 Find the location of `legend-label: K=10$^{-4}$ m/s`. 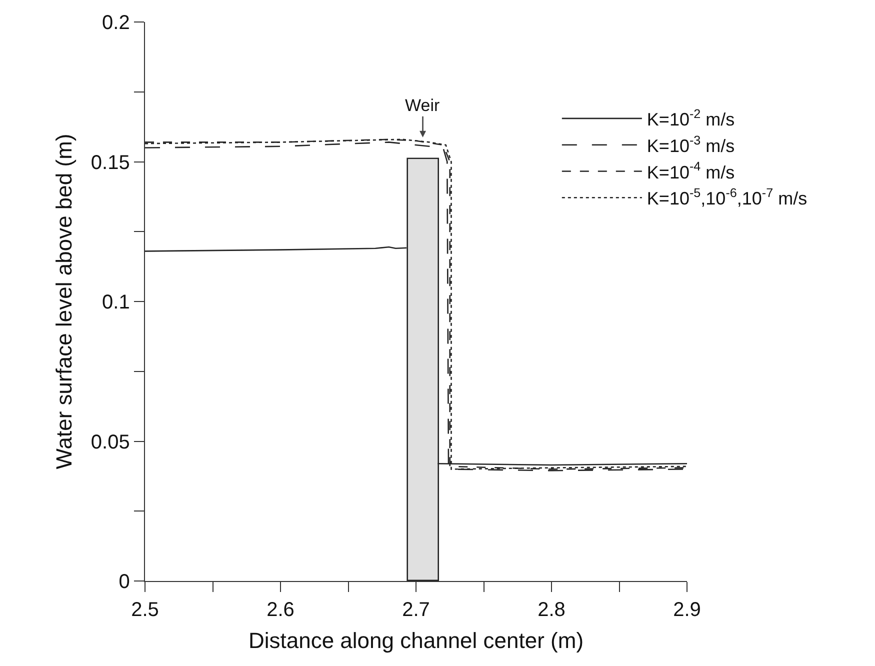

legend-label: K=10$^{-4}$ m/s is located at coordinates (690, 171).